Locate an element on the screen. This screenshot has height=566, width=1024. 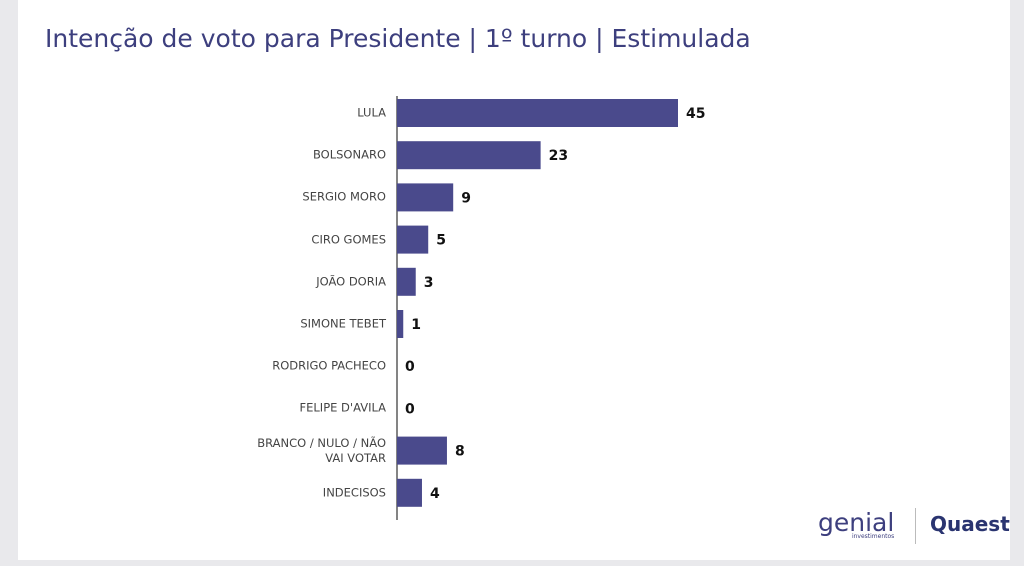
value-label: 1 is located at coordinates (416, 325).